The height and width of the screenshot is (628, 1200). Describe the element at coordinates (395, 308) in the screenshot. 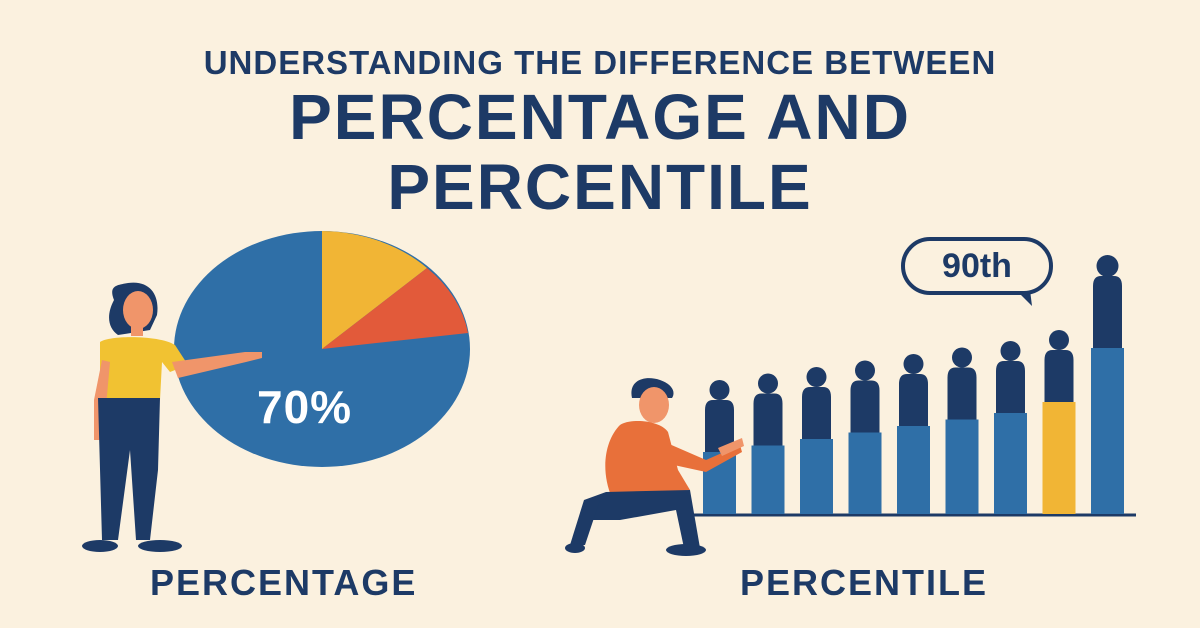

I see `pie-slice-red` at that location.